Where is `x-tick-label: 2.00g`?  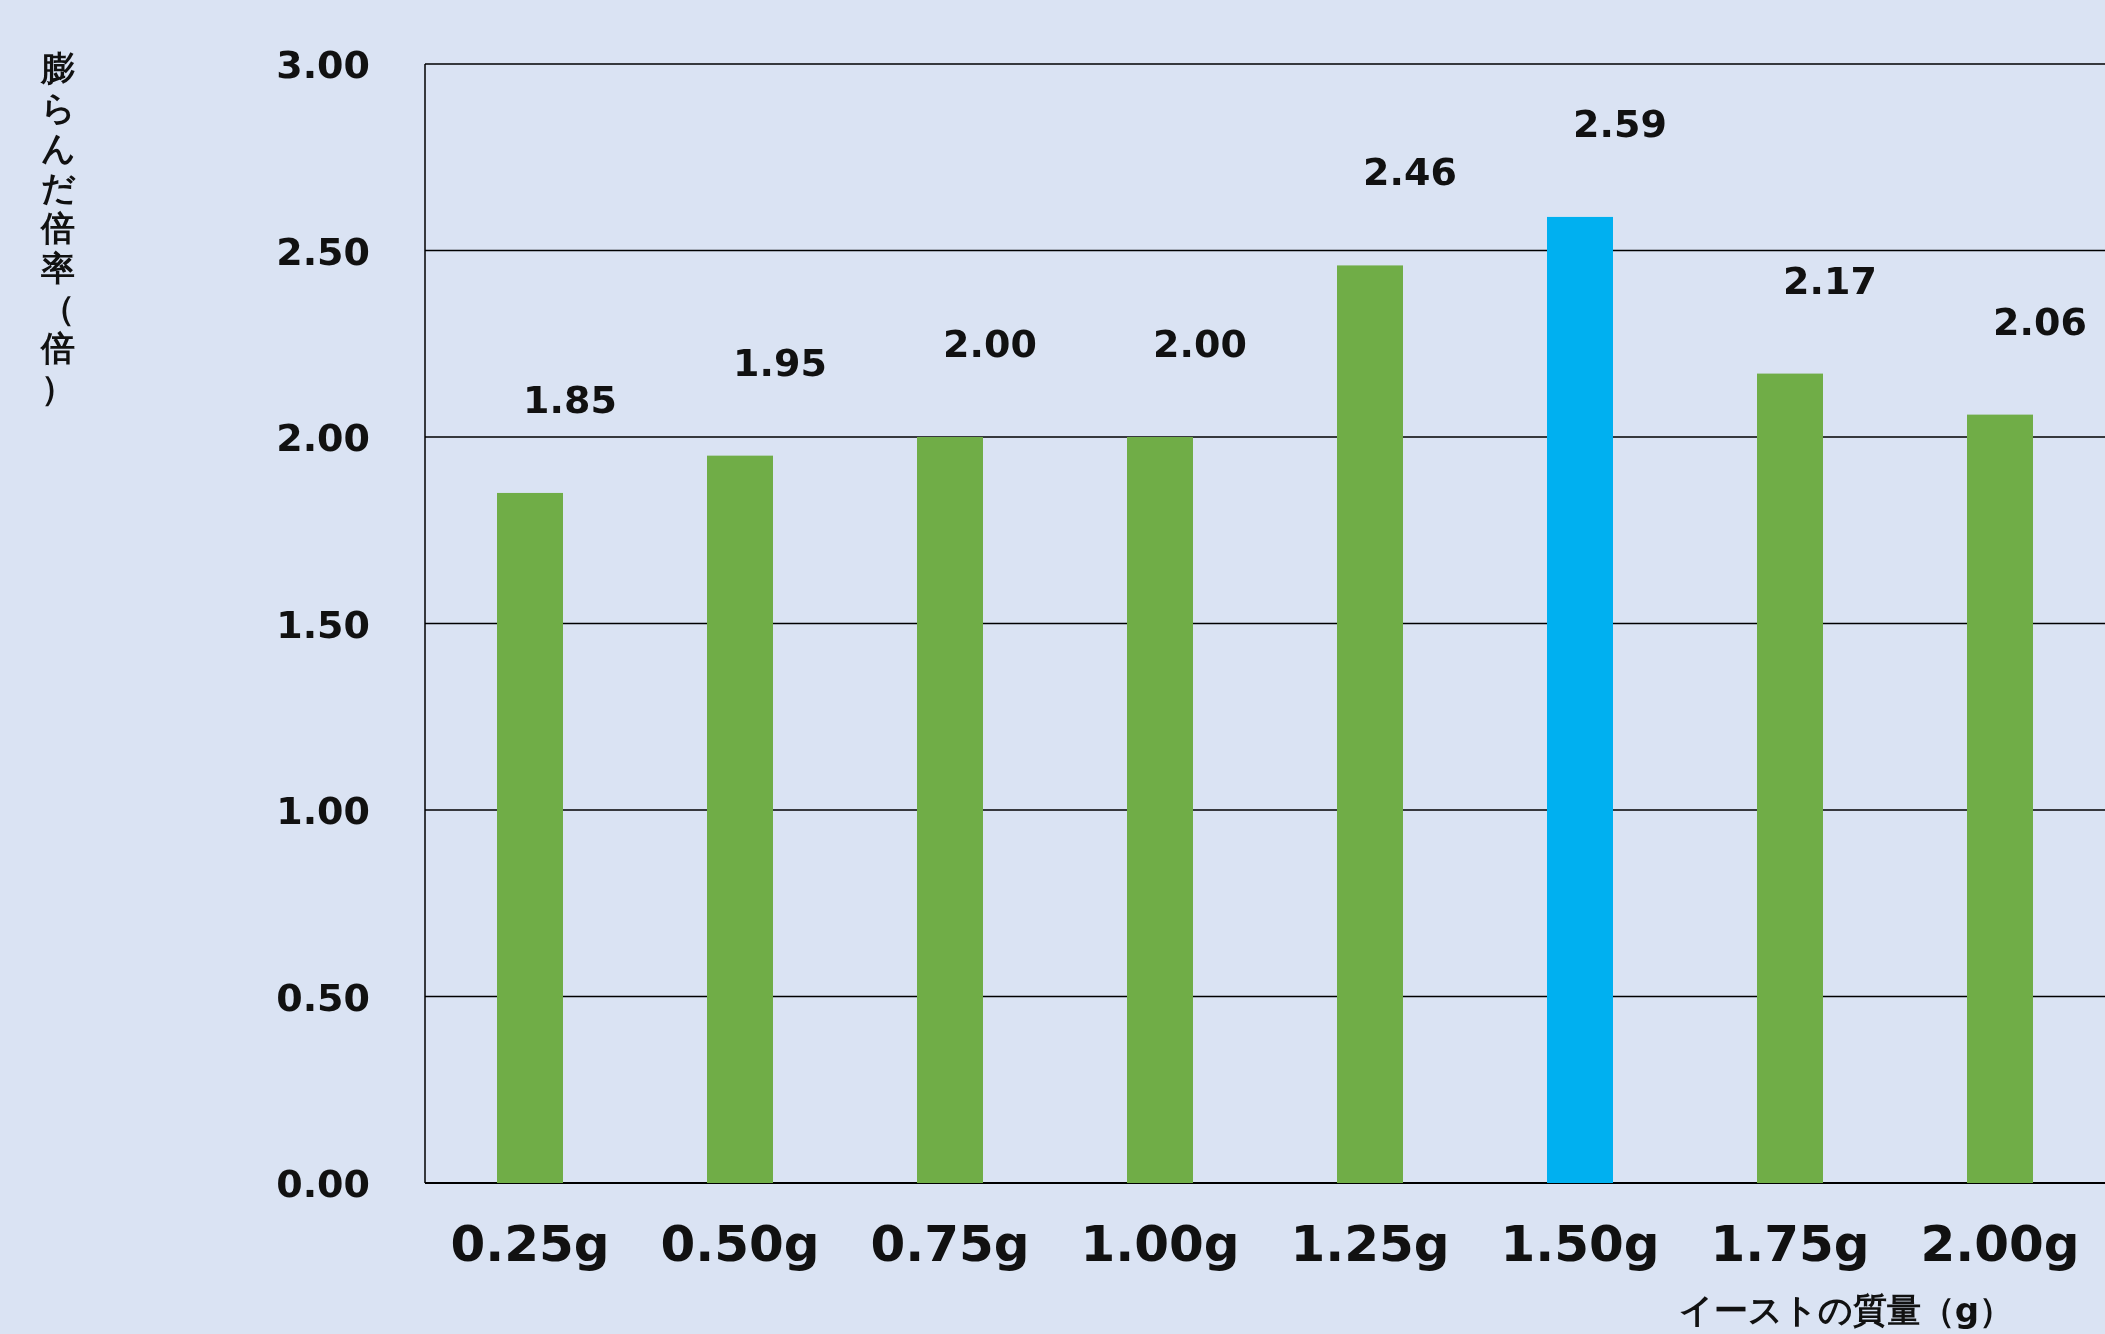
x-tick-label: 2.00g is located at coordinates (2000, 1244).